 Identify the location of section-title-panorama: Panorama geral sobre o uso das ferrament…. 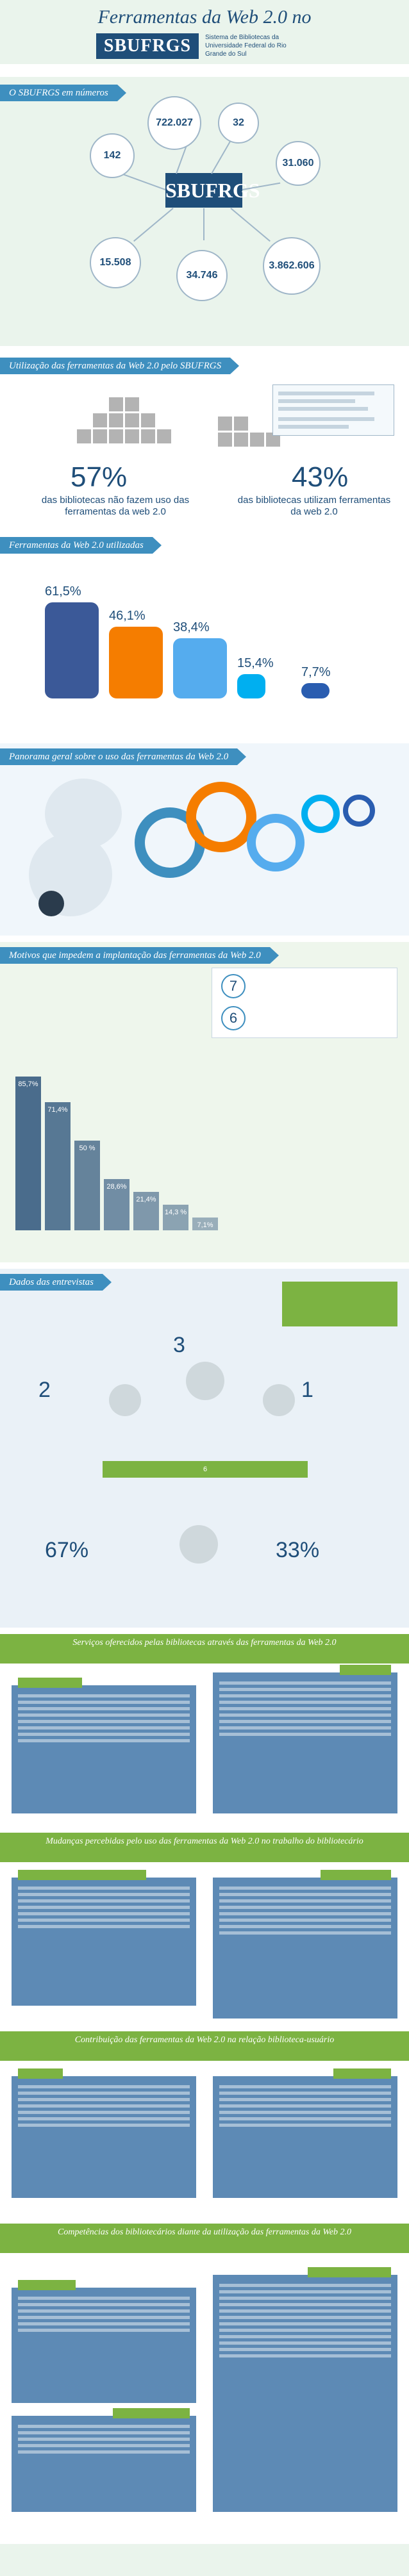
(123, 756).